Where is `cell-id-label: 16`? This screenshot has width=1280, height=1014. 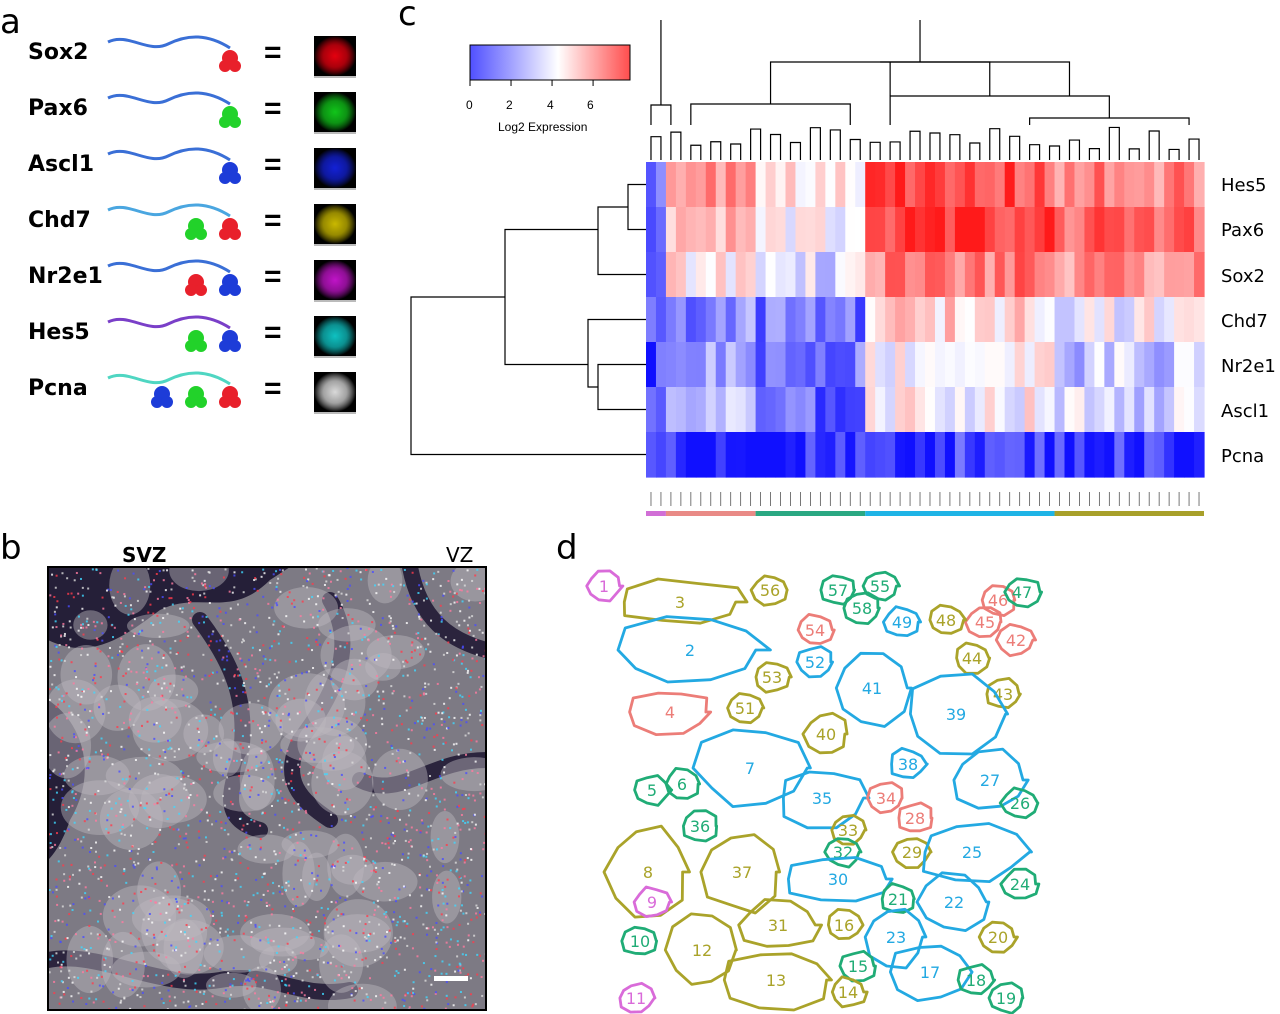
cell-id-label: 16 is located at coordinates (844, 925).